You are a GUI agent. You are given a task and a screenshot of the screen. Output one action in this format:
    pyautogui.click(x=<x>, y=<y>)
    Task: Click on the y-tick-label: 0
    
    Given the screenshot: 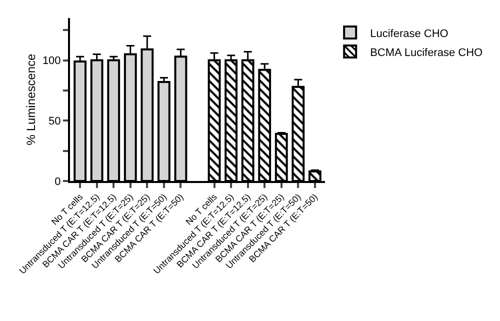 What is the action you would take?
    pyautogui.click(x=57, y=182)
    